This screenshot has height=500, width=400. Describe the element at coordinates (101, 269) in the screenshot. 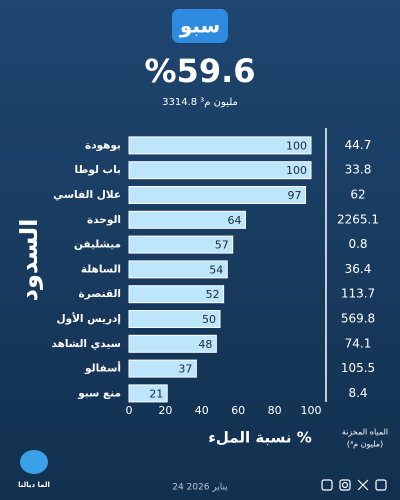

I see `category-label: الساهلة` at that location.